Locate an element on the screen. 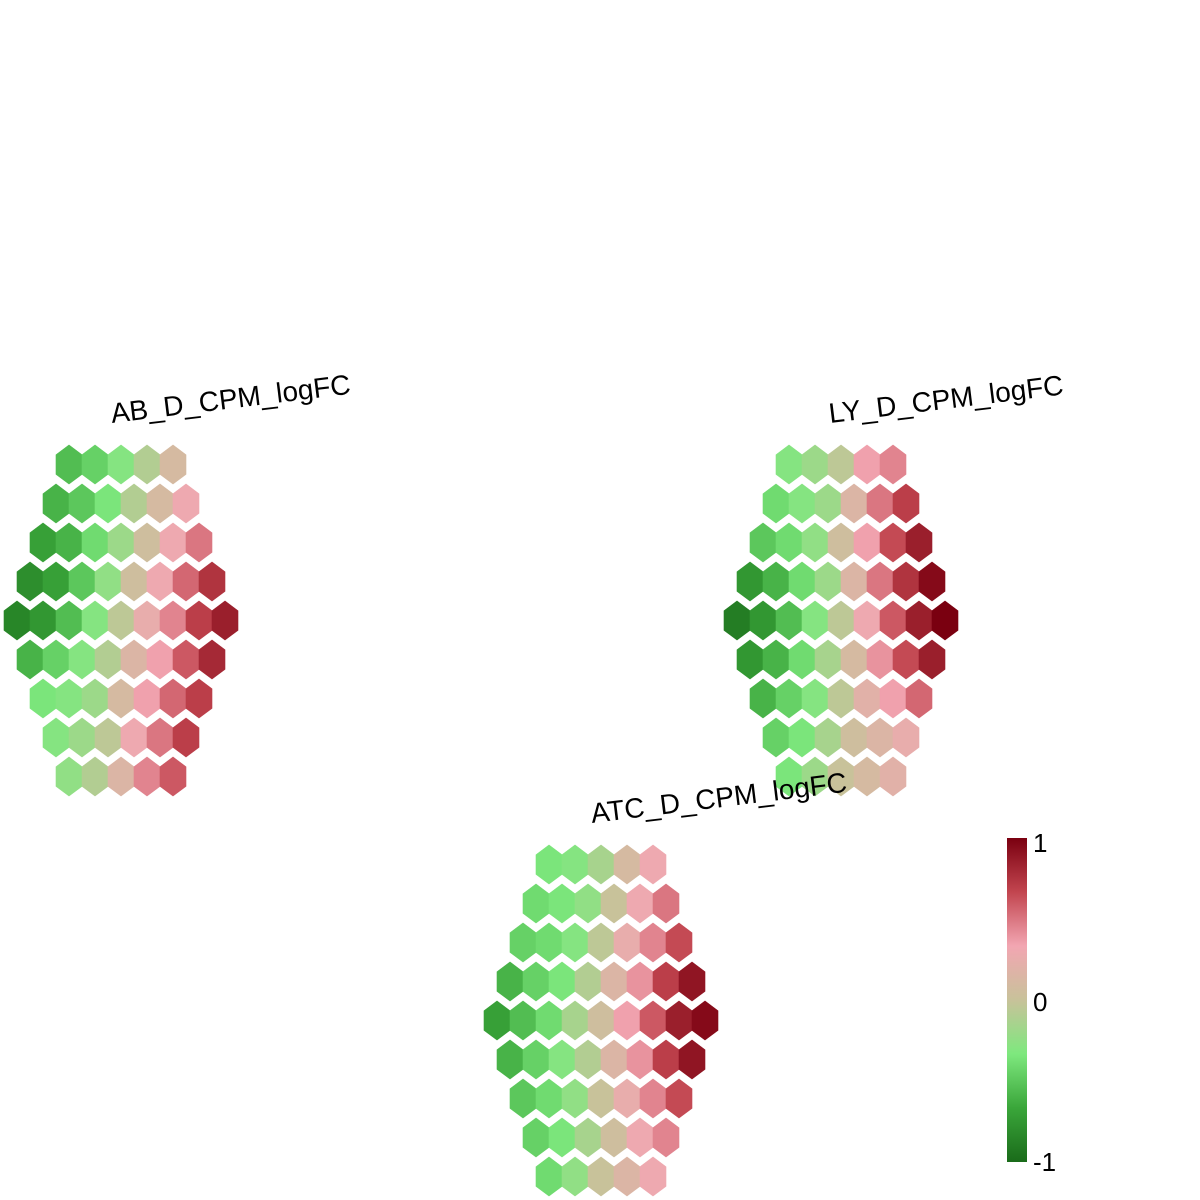 This screenshot has height=1200, width=1200. map-title-ab: AB_D_CPM_logFC is located at coordinates (230, 399).